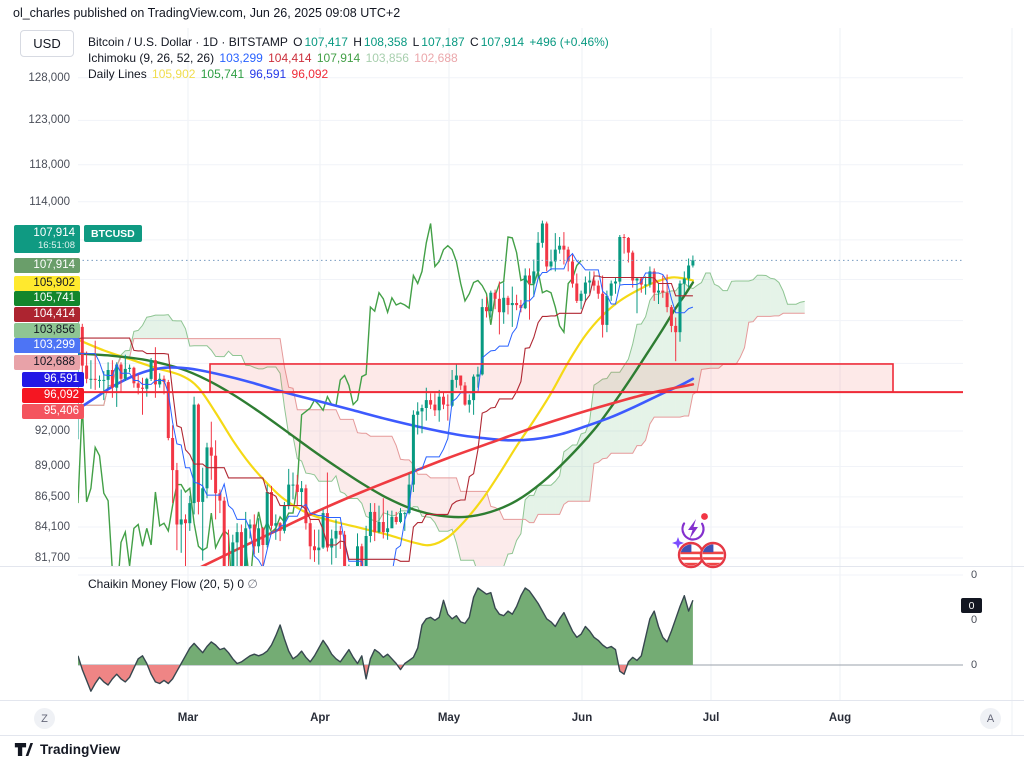 This screenshot has height=766, width=1024. Describe the element at coordinates (702, 555) in the screenshot. I see `usd-coins-sticker` at that location.